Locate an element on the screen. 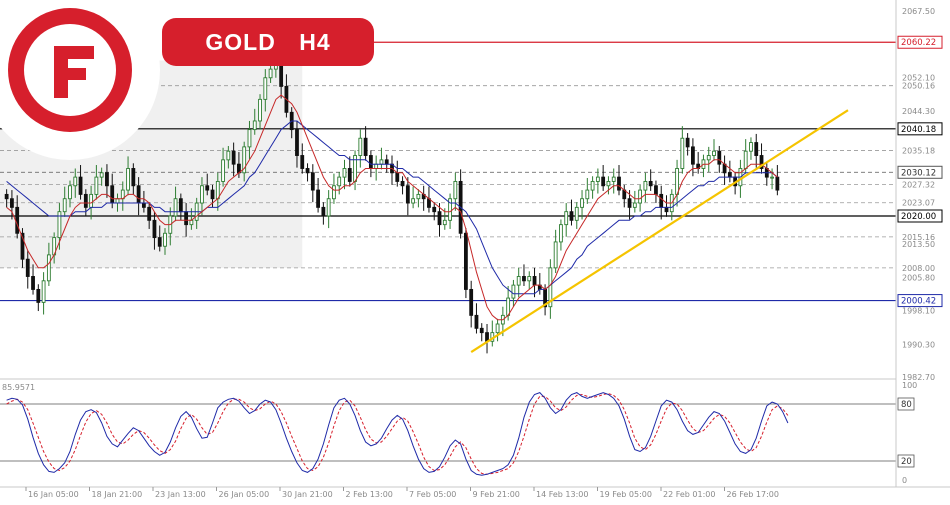  price-badge-label: 2030.12 is located at coordinates (918, 173).